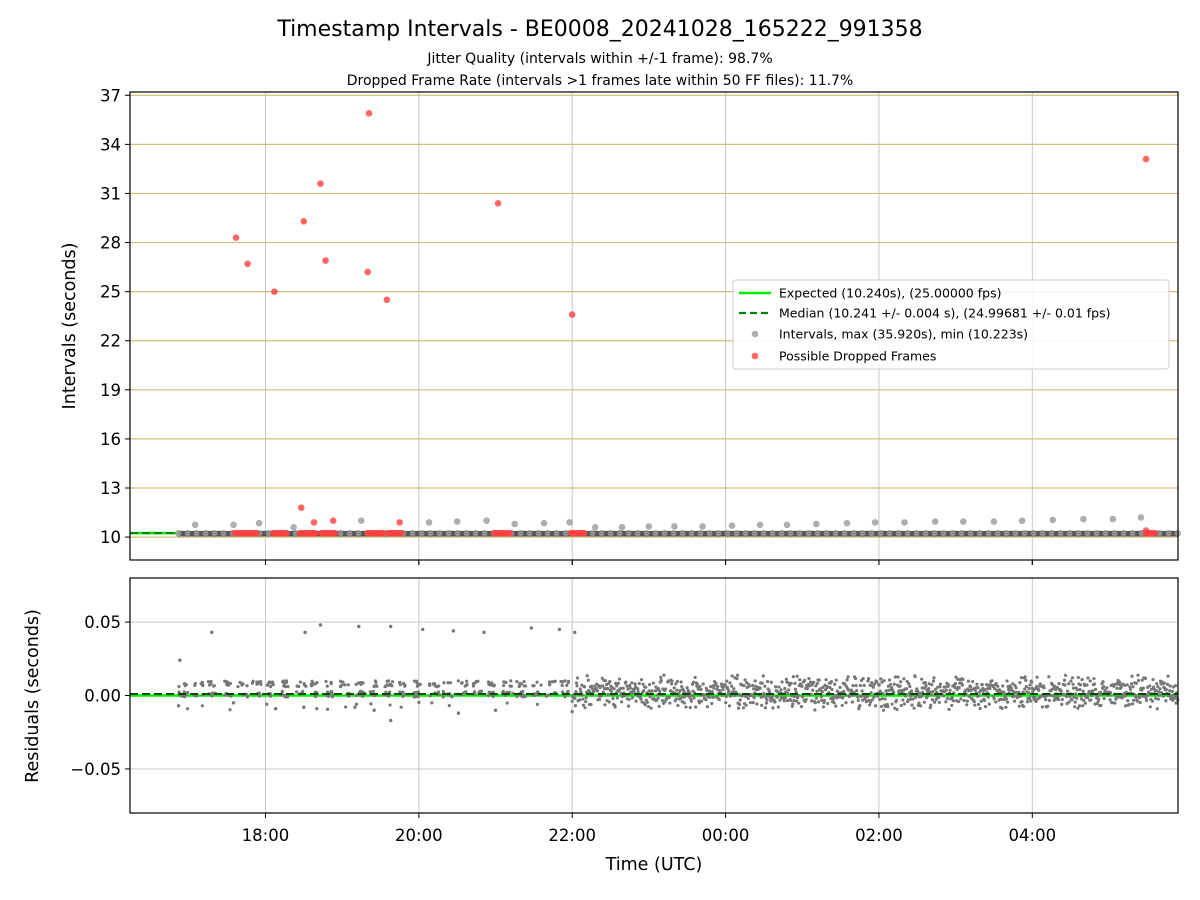 The width and height of the screenshot is (1200, 900). I want to click on legend-entry-label: Expected (10.240s), (25.00000 fps), so click(890, 293).